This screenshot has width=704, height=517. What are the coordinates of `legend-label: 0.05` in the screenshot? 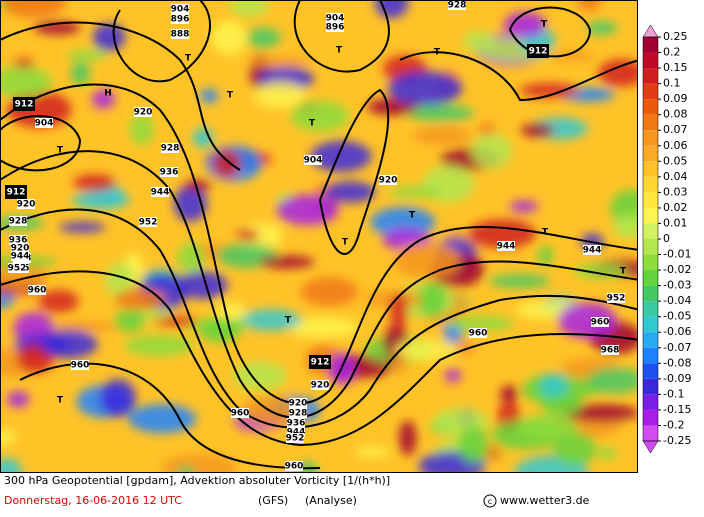 It's located at (675, 160).